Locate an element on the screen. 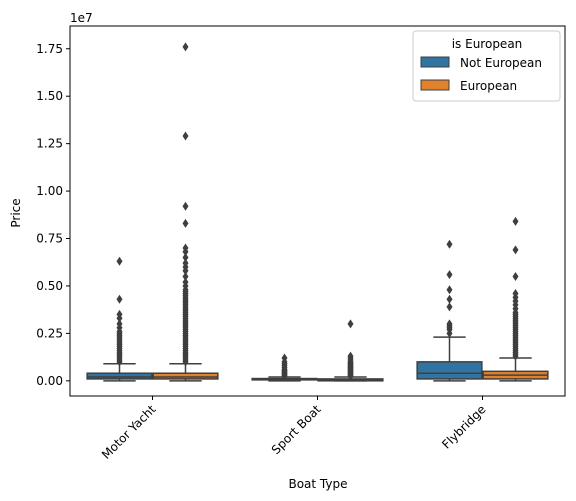 The height and width of the screenshot is (501, 576). legend: is European Not European European is located at coordinates (486, 66).